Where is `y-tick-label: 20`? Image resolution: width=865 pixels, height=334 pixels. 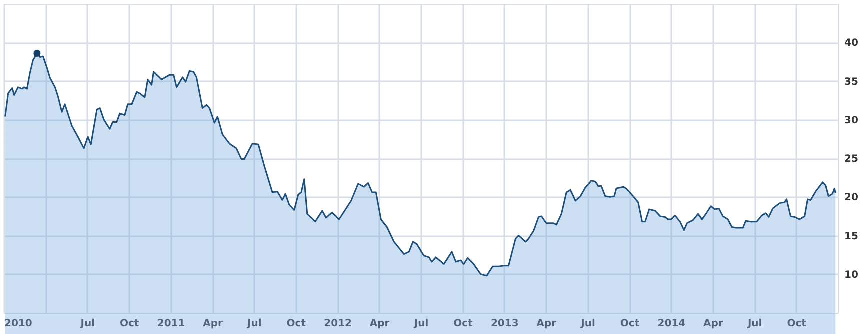 y-tick-label: 20 is located at coordinates (851, 198).